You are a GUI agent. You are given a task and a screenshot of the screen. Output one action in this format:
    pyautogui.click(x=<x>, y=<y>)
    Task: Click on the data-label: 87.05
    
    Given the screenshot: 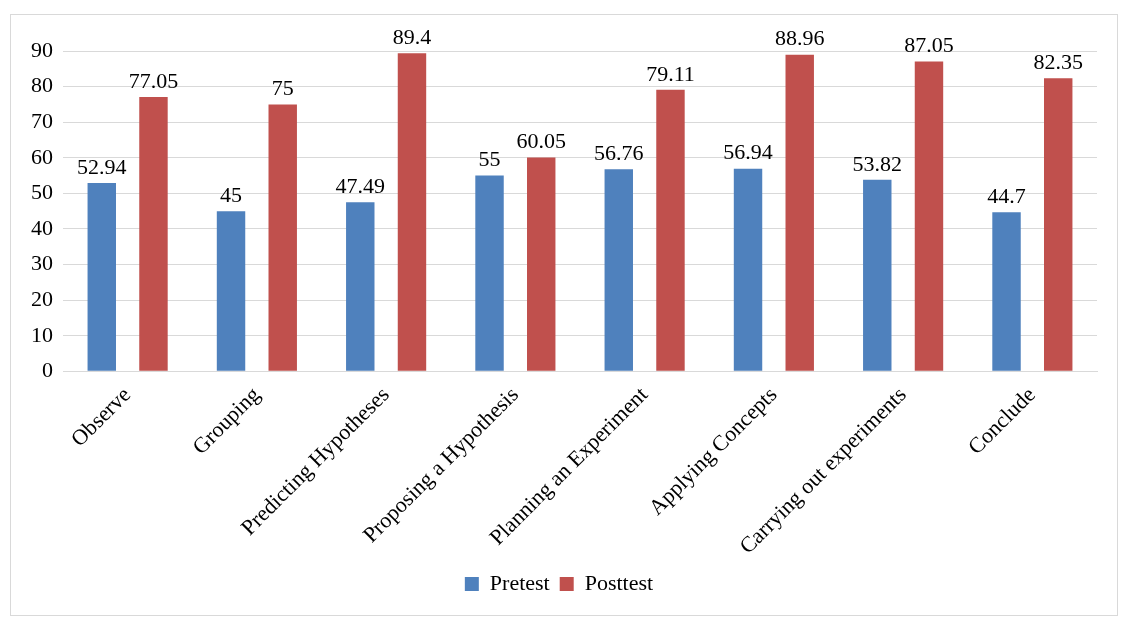 What is the action you would take?
    pyautogui.click(x=929, y=45)
    